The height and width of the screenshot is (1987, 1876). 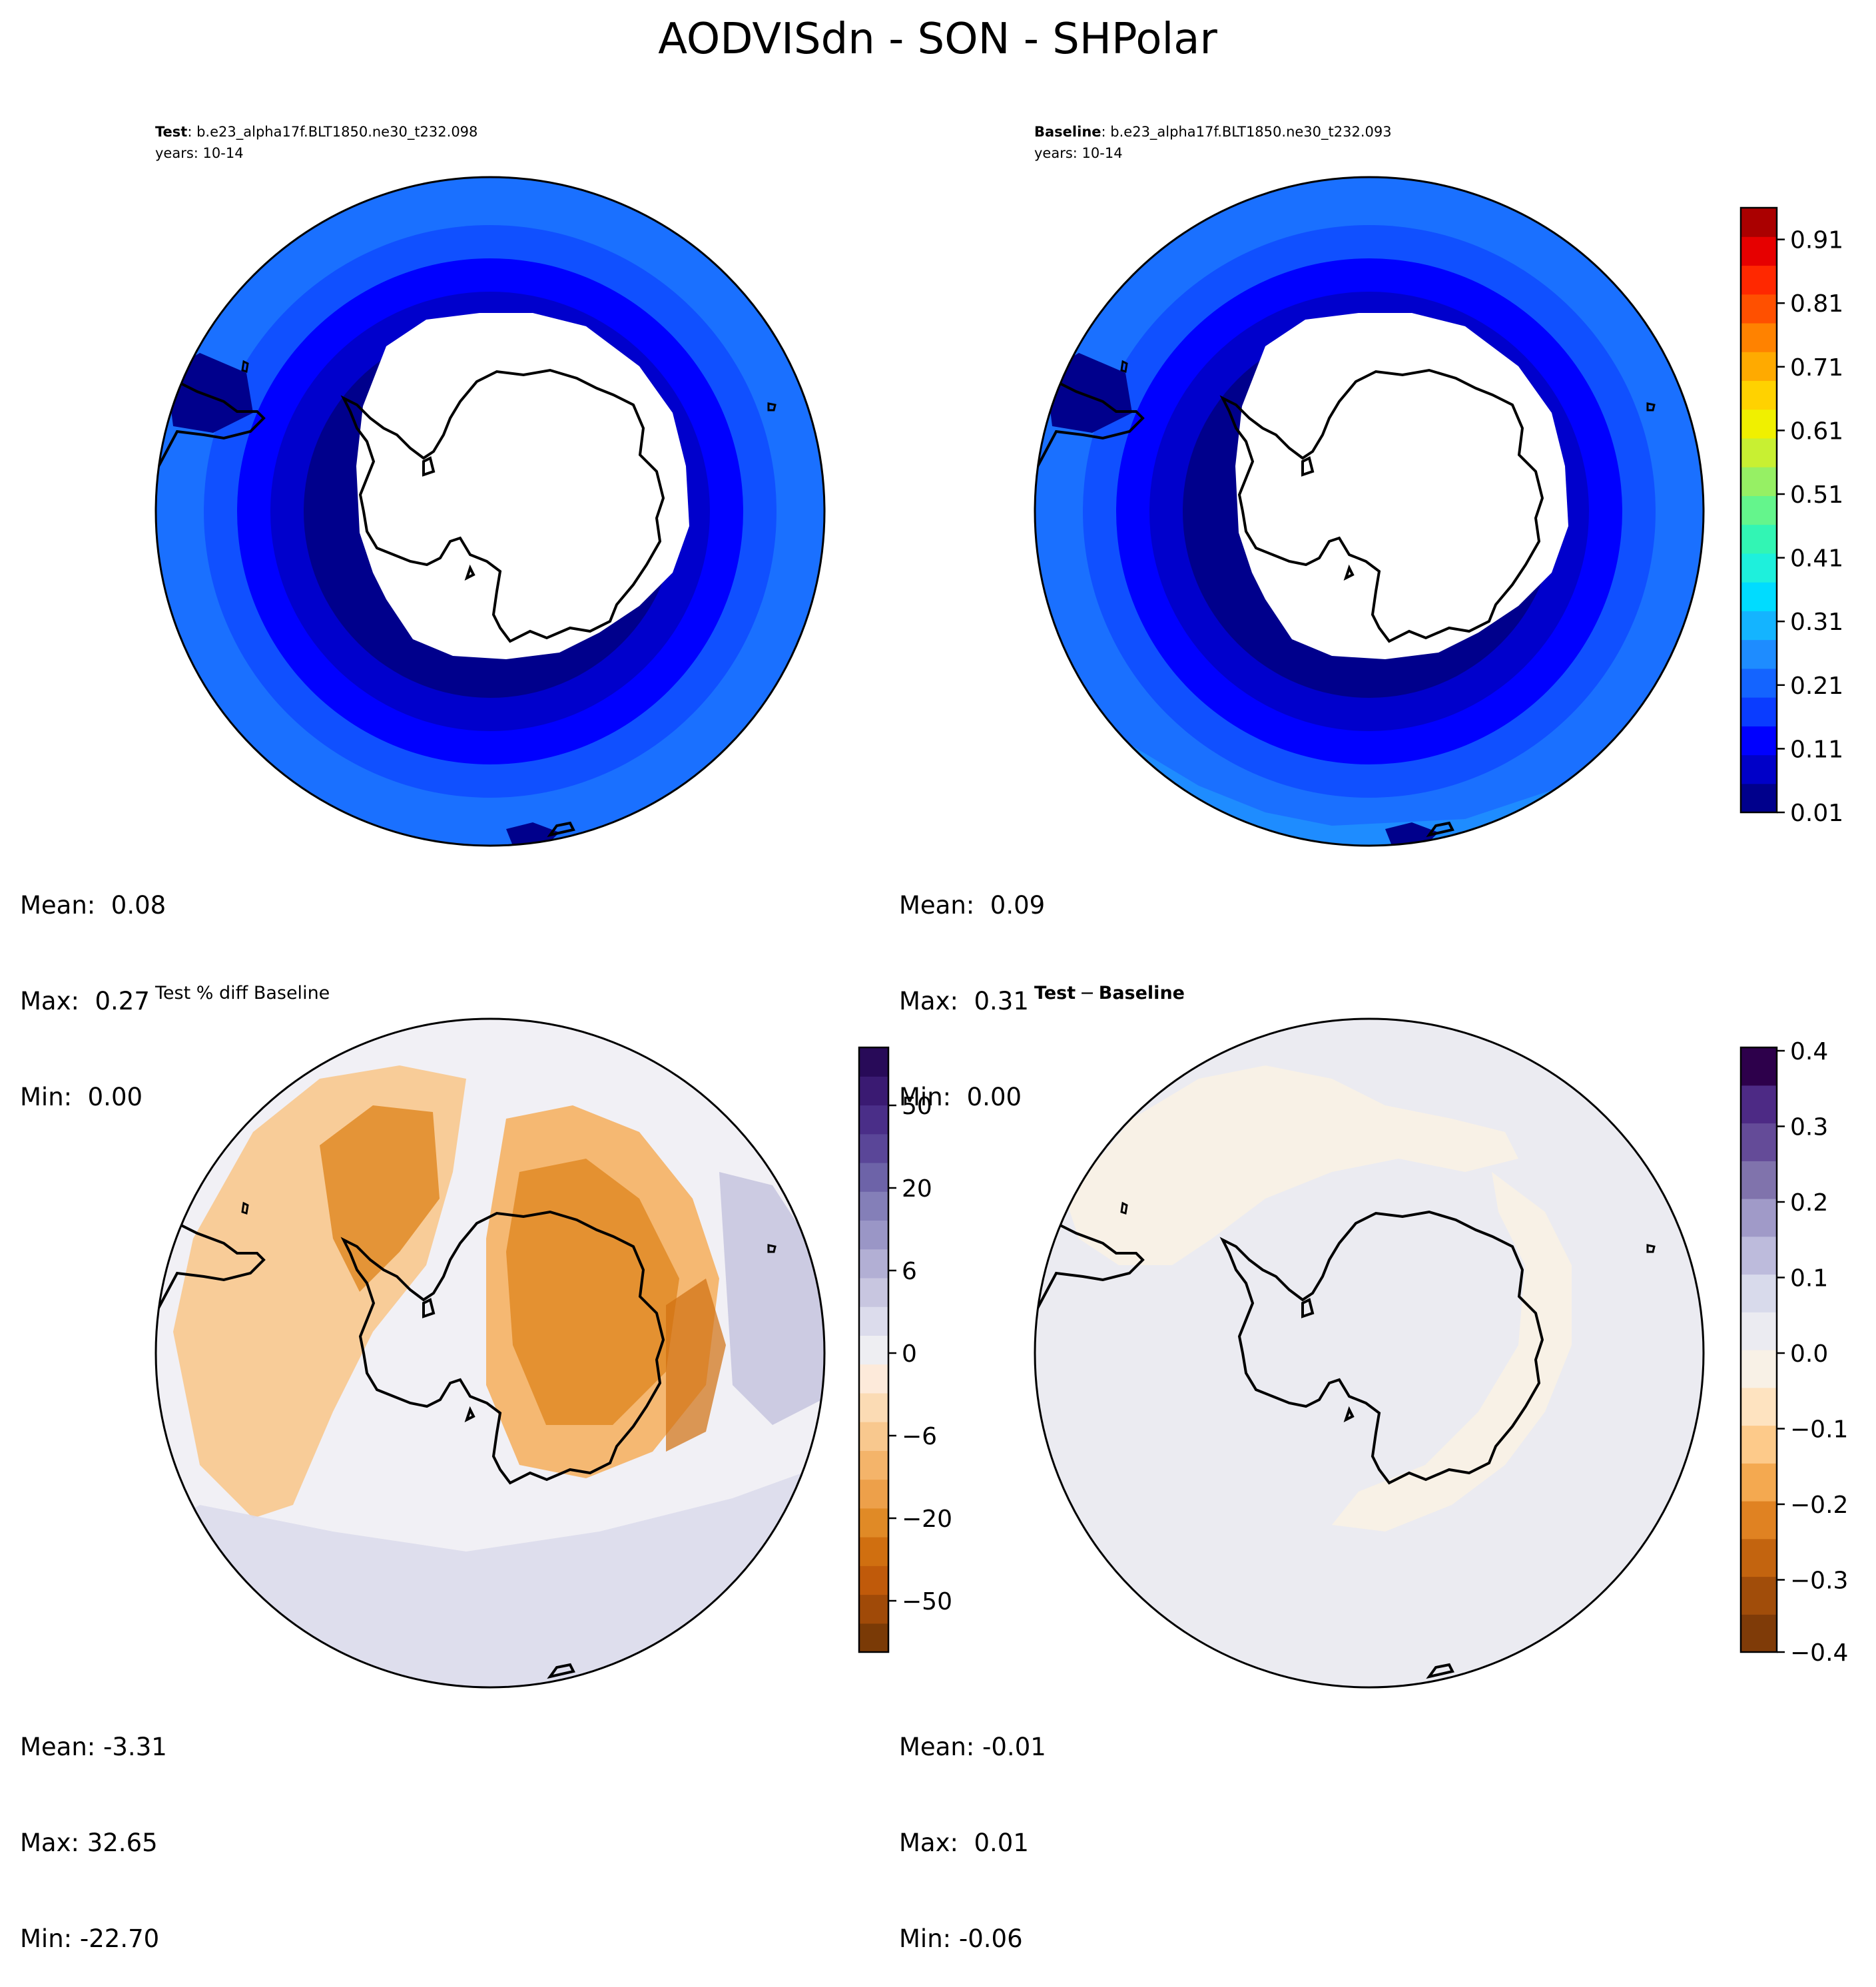 I want to click on baseline-map, so click(x=1369, y=511).